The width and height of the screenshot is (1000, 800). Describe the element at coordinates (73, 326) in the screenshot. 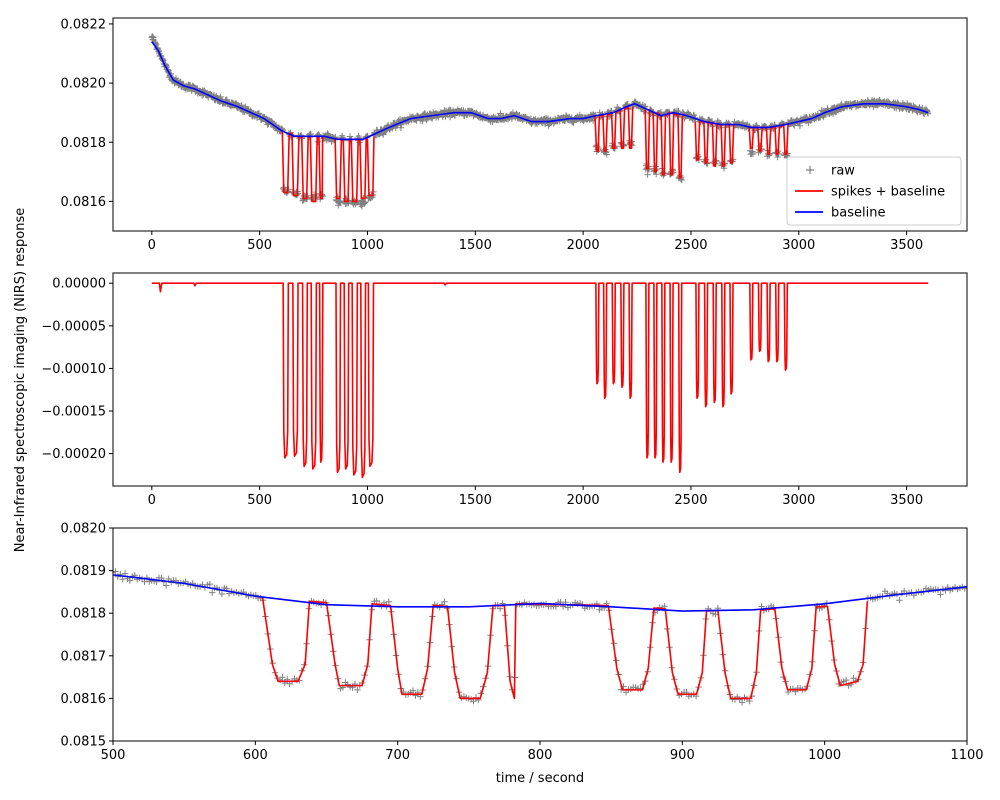

I see `y-tick-label: −0.00005` at that location.